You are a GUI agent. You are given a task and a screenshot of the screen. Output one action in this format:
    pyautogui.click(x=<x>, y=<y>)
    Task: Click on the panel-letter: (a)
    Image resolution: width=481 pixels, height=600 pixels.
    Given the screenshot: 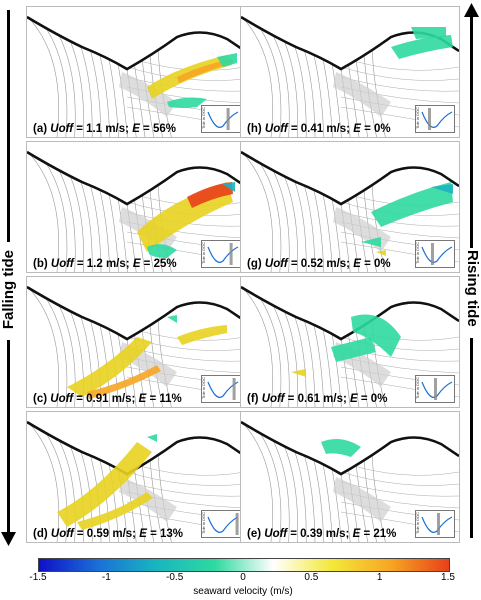 What is the action you would take?
    pyautogui.click(x=40, y=129)
    